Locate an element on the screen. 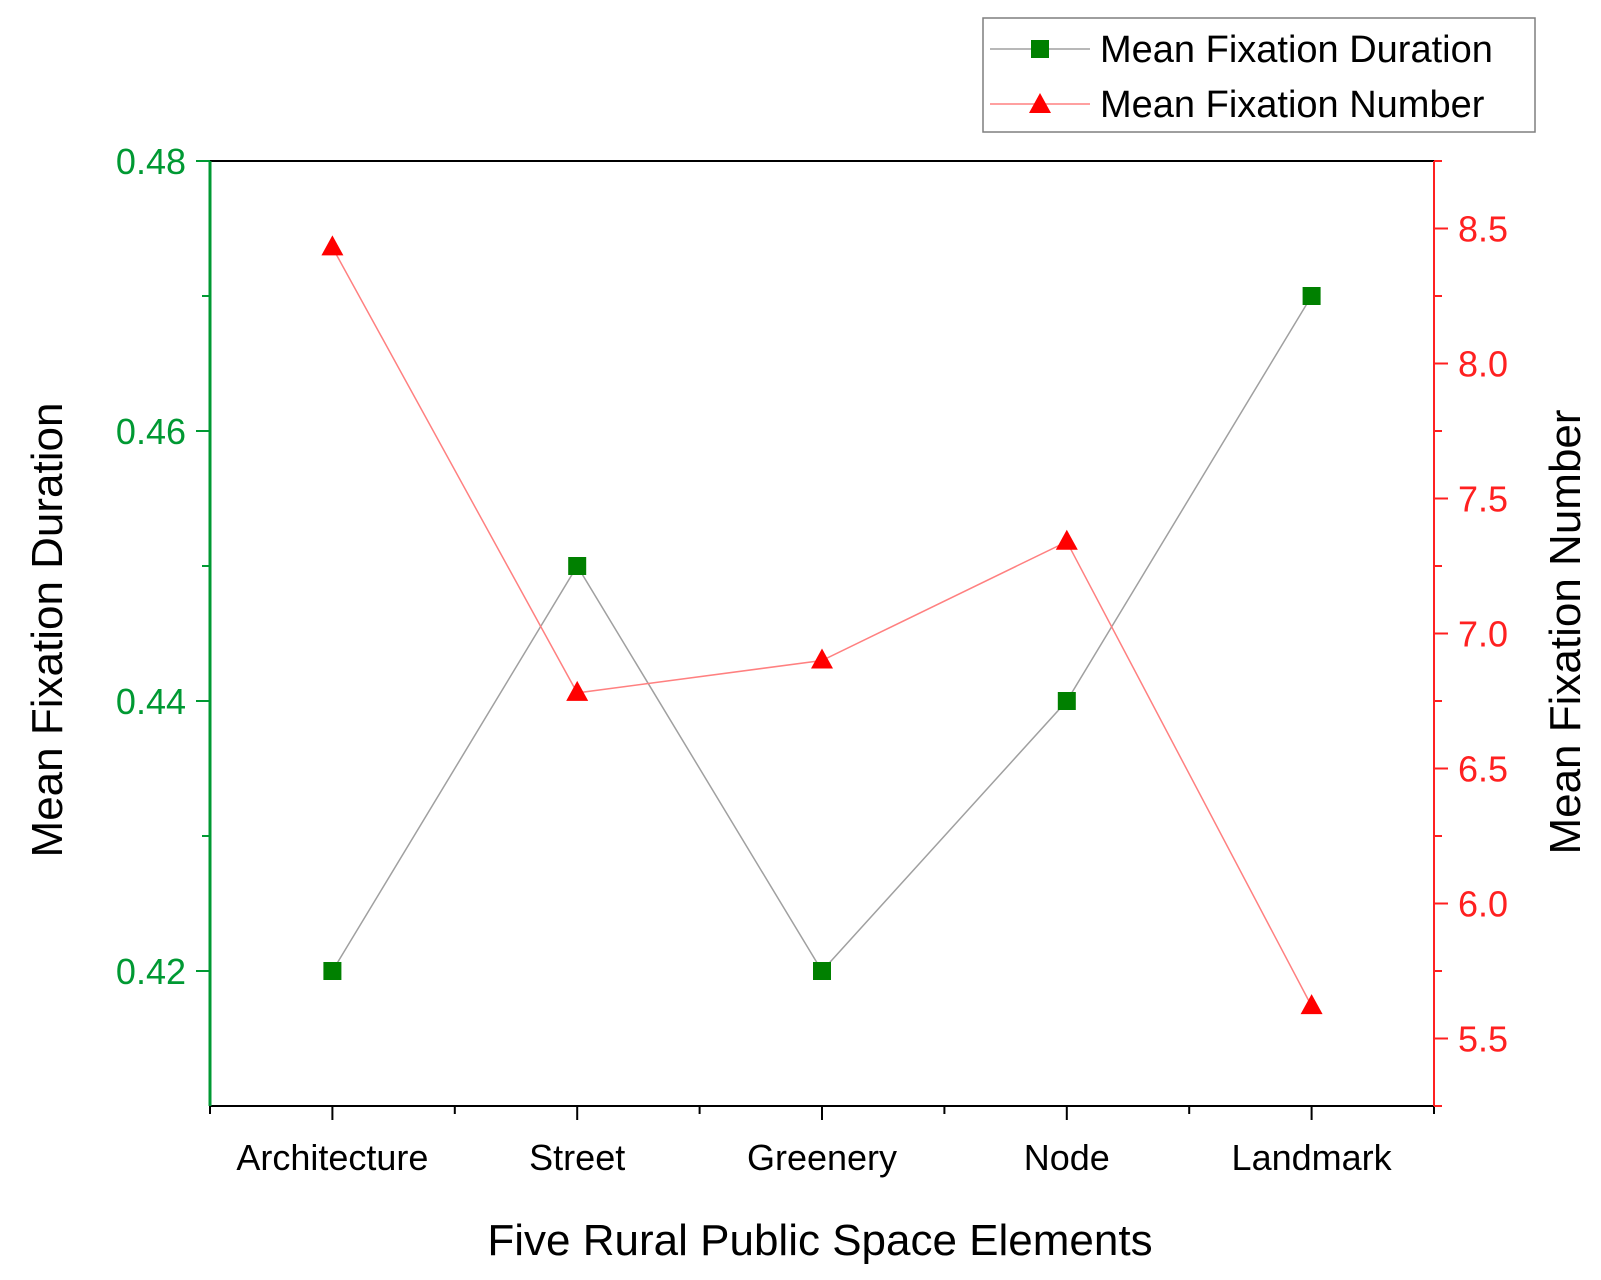  x-tick-label: Greenery is located at coordinates (822, 1157).